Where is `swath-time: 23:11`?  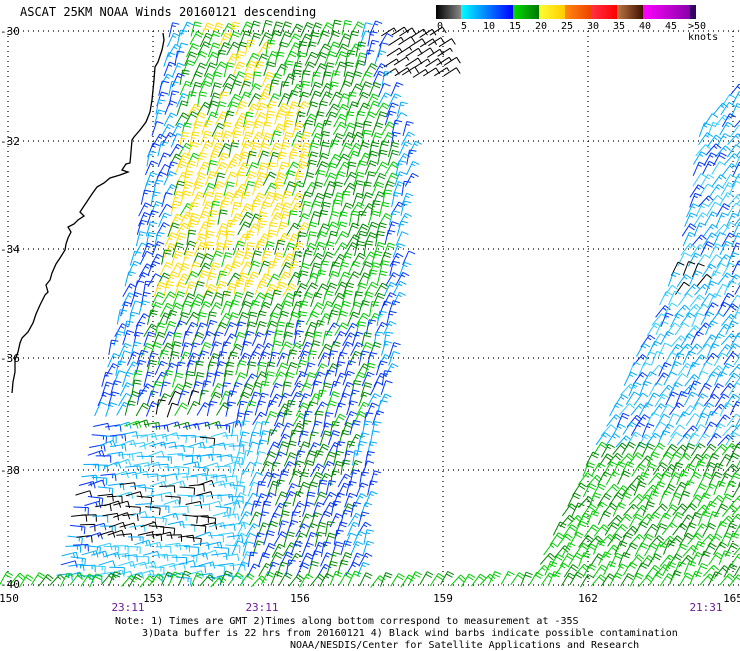
swath-time: 23:11 is located at coordinates (261, 607).